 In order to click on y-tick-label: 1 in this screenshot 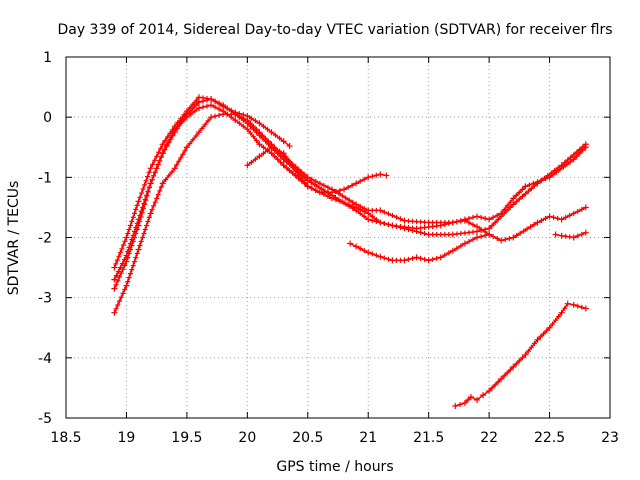, I will do `click(47, 58)`.